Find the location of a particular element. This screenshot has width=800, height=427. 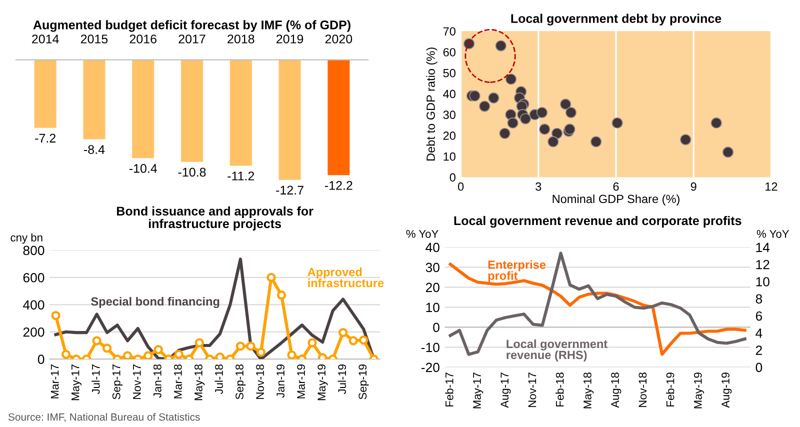

x-tick-label: 2015 is located at coordinates (94, 39).